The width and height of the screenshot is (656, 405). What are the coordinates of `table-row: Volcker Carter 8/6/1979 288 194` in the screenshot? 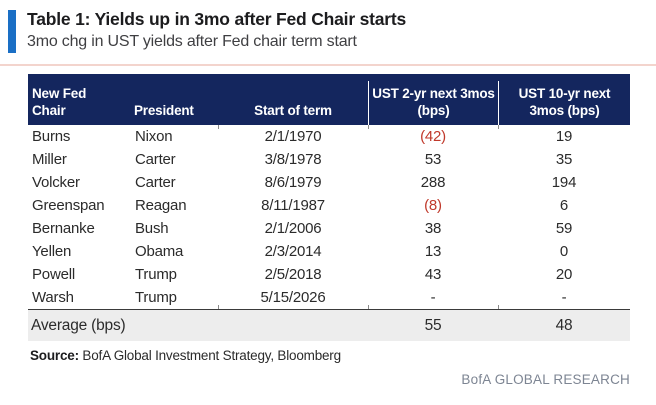 It's located at (329, 182).